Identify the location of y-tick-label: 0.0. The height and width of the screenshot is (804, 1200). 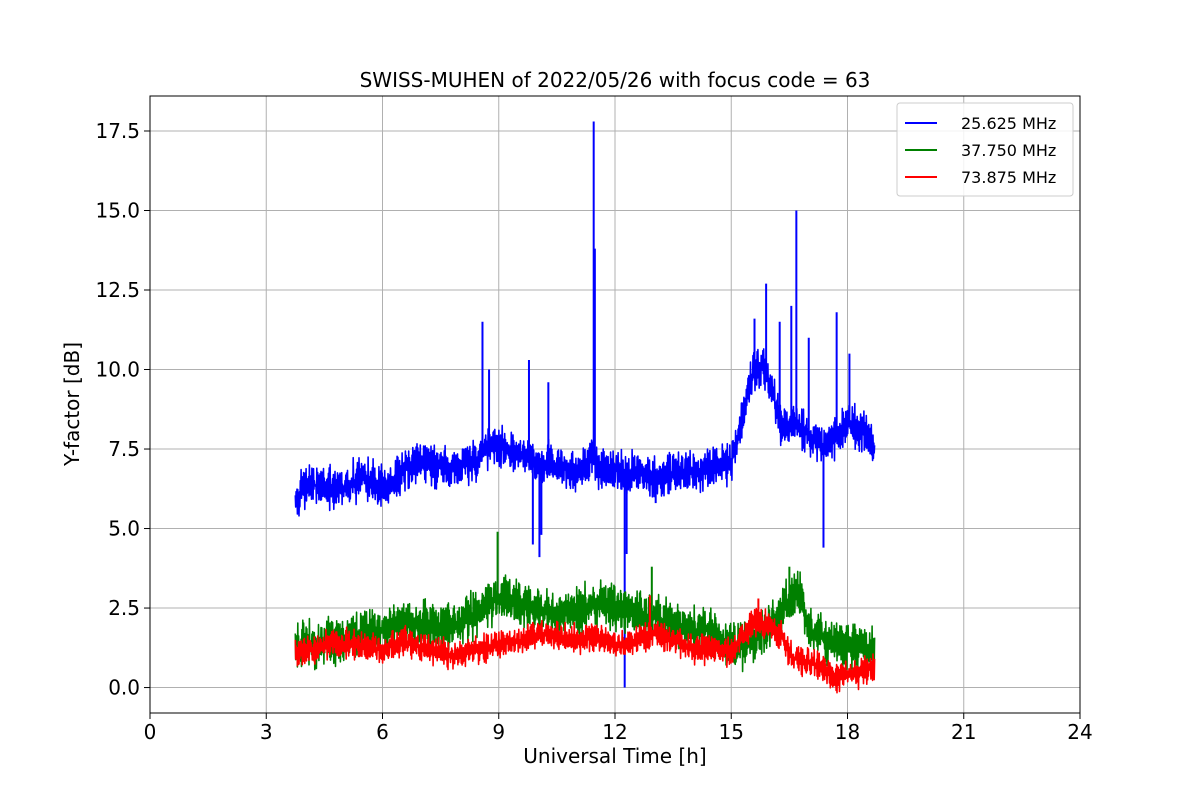
(124, 688).